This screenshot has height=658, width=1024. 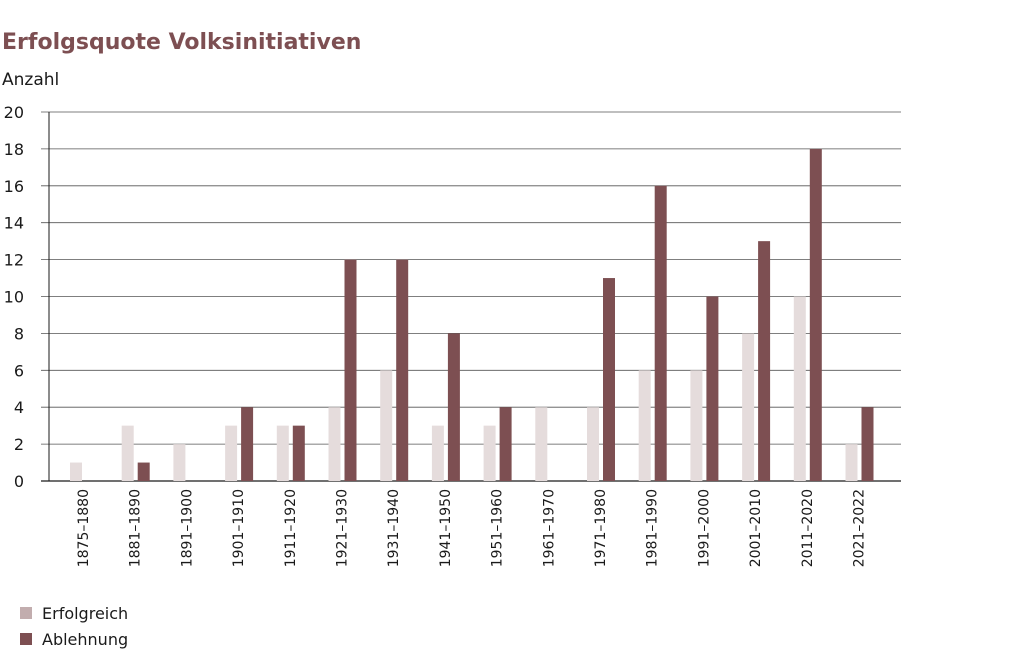 What do you see at coordinates (14, 186) in the screenshot?
I see `y-tick-label: 16` at bounding box center [14, 186].